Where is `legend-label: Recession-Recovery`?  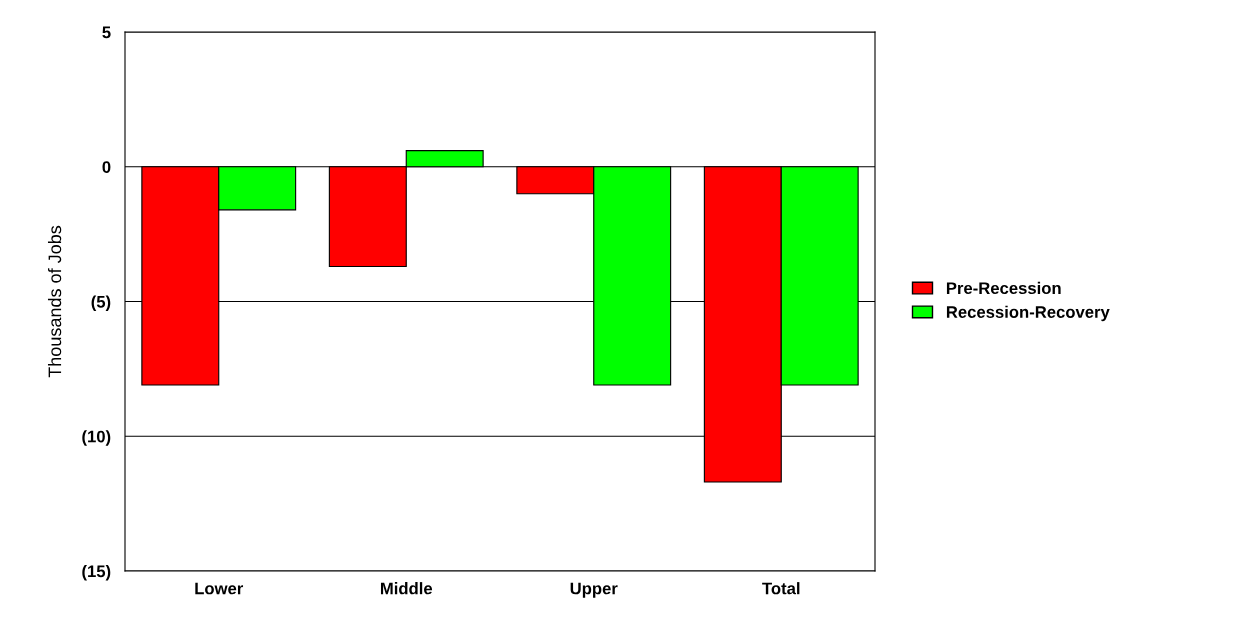
legend-label: Recession-Recovery is located at coordinates (1028, 313).